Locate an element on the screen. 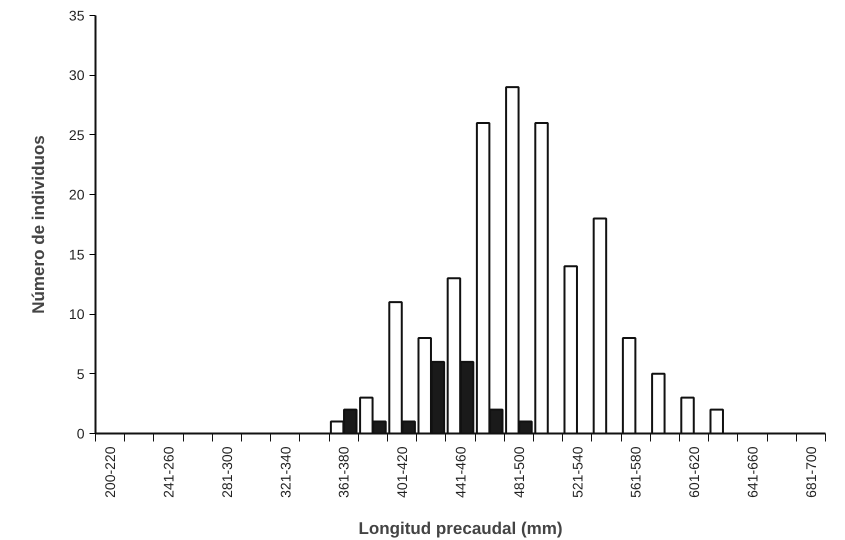 The image size is (845, 540). y-tick-label: 5 is located at coordinates (80, 374).